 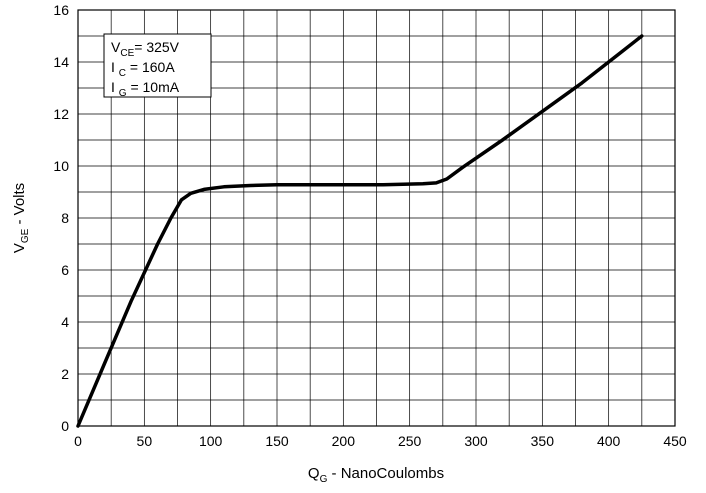 What do you see at coordinates (65, 374) in the screenshot?
I see `y-tick-label: 2` at bounding box center [65, 374].